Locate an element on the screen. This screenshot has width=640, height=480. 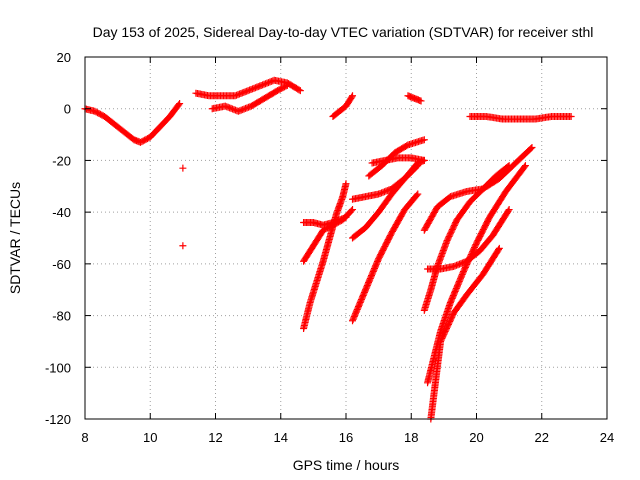
x-tick-label: 8 is located at coordinates (84, 437).